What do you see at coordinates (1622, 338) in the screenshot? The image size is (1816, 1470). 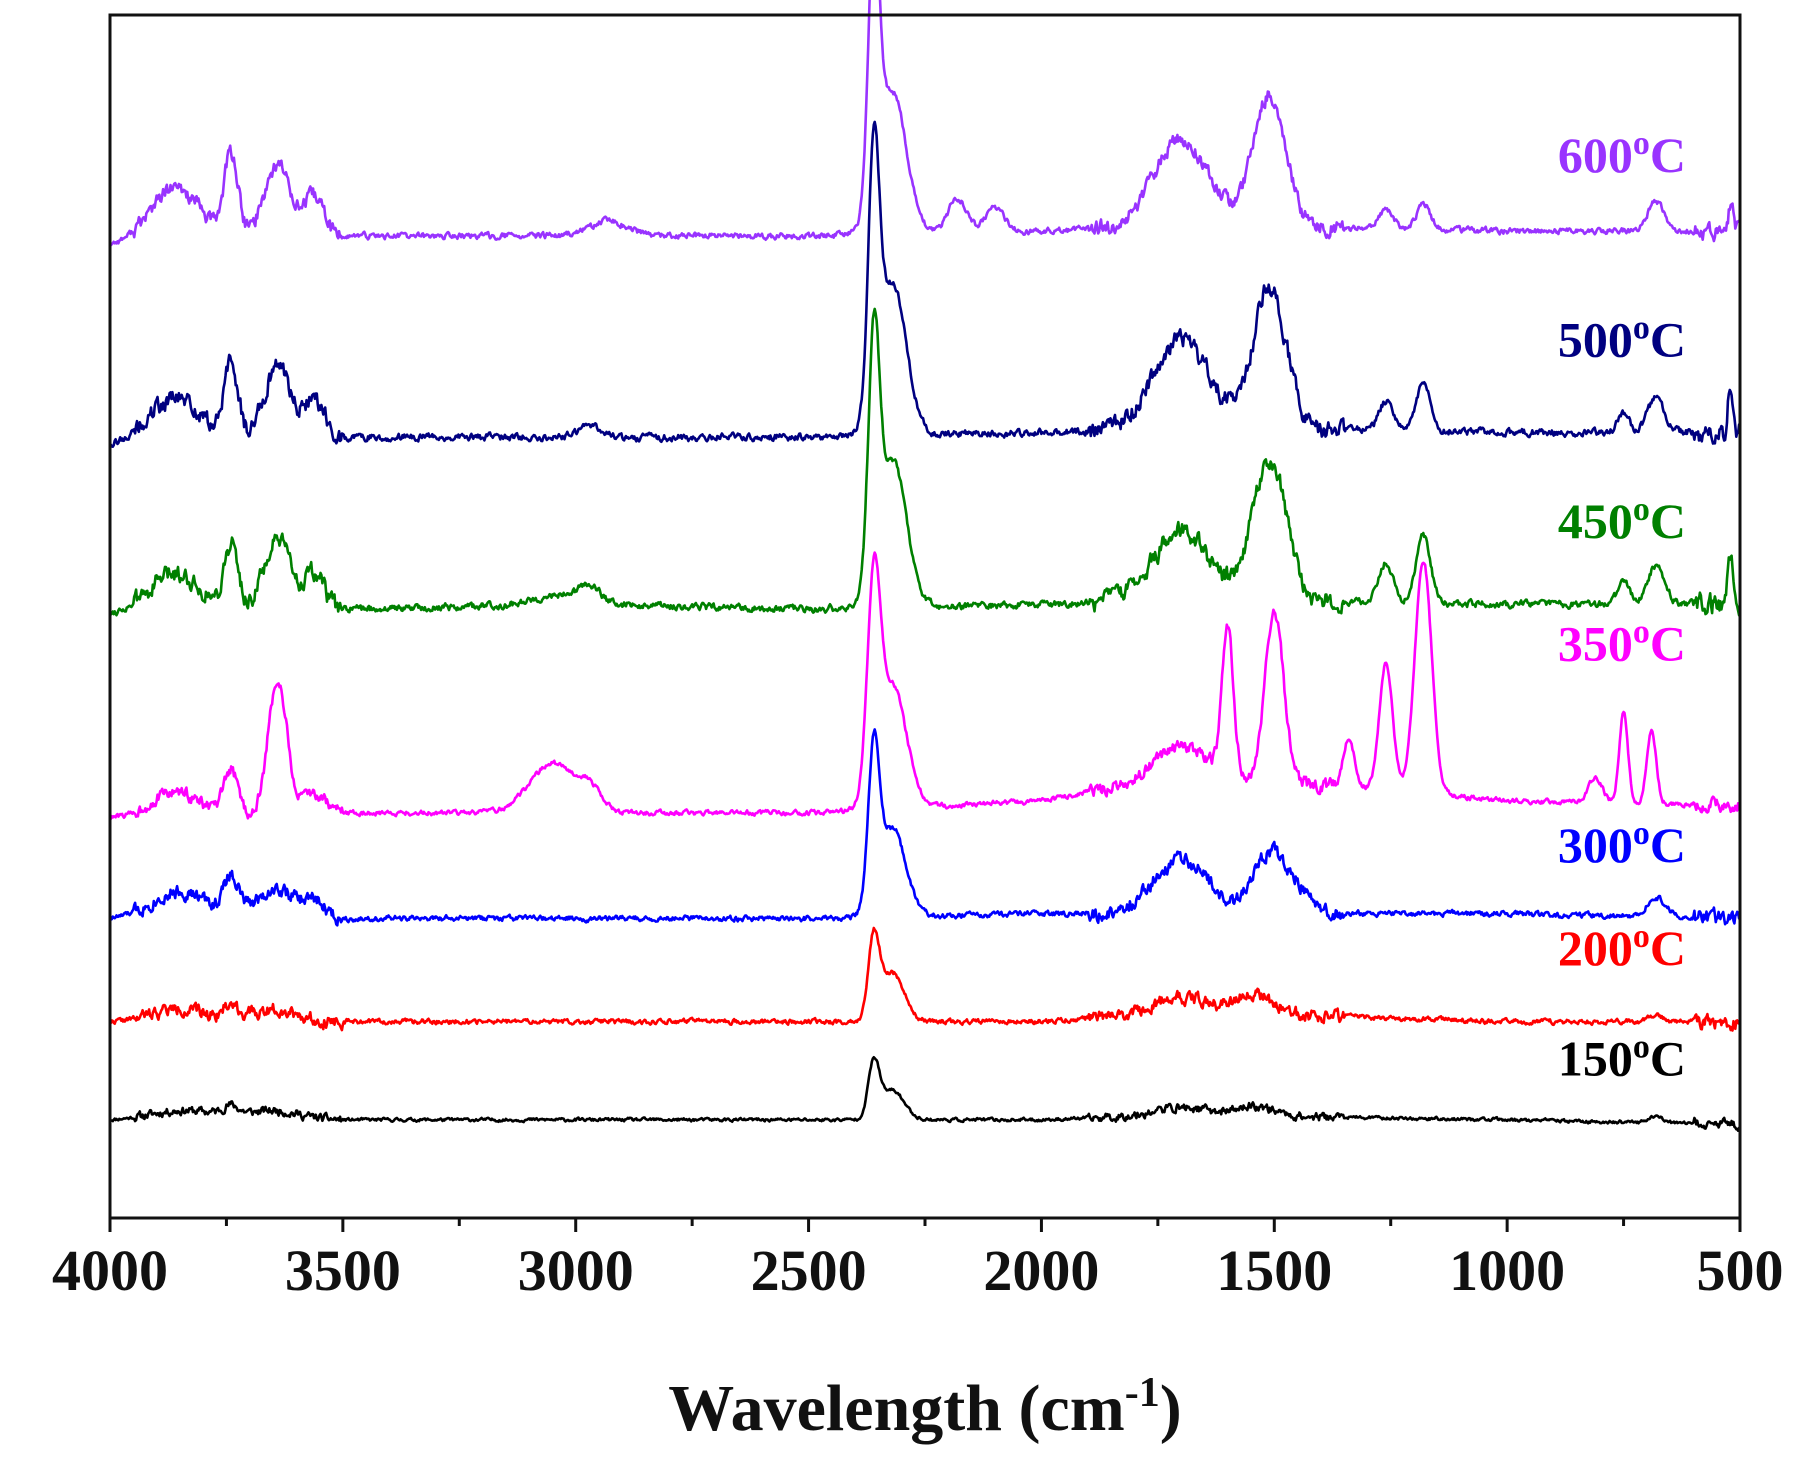 I see `series-label-500: 500oC` at bounding box center [1622, 338].